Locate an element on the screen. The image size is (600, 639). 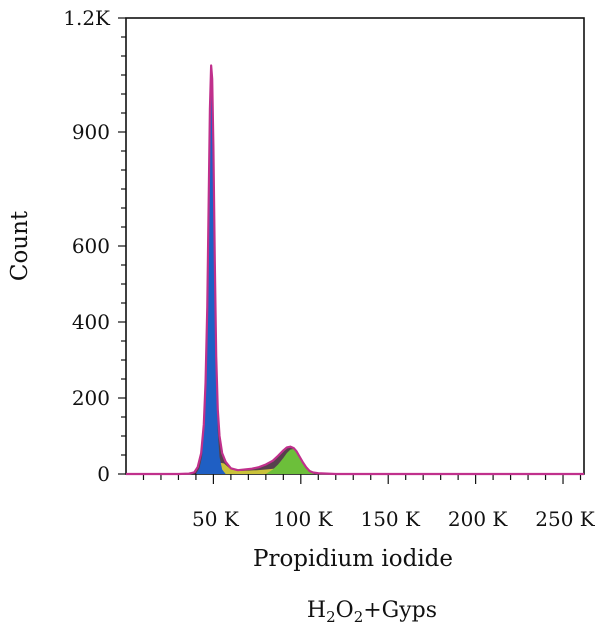
y-tick-label: 200 is located at coordinates (91, 398).